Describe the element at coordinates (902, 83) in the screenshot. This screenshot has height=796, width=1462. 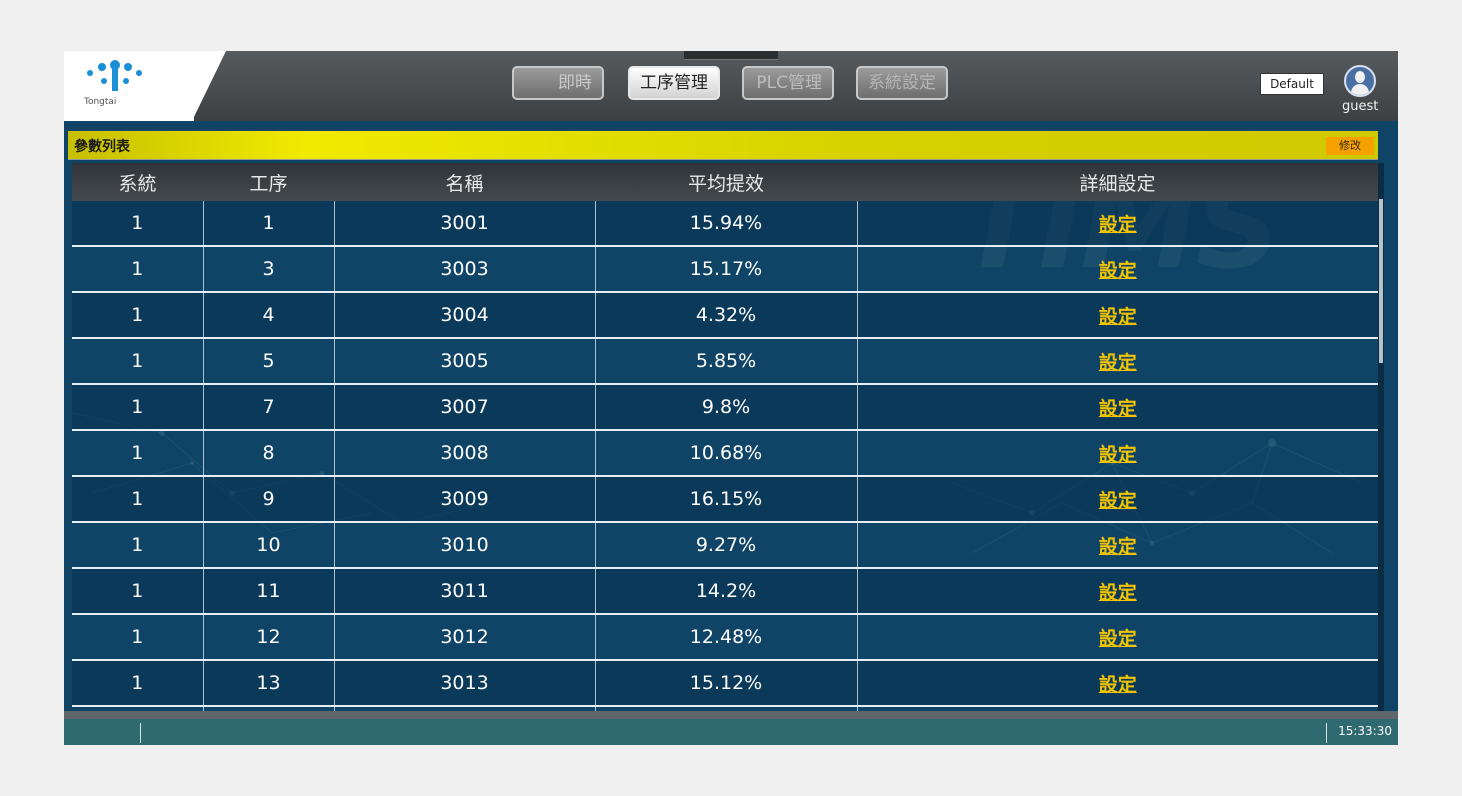
I see `nav-system-settings-button: 系統設定` at that location.